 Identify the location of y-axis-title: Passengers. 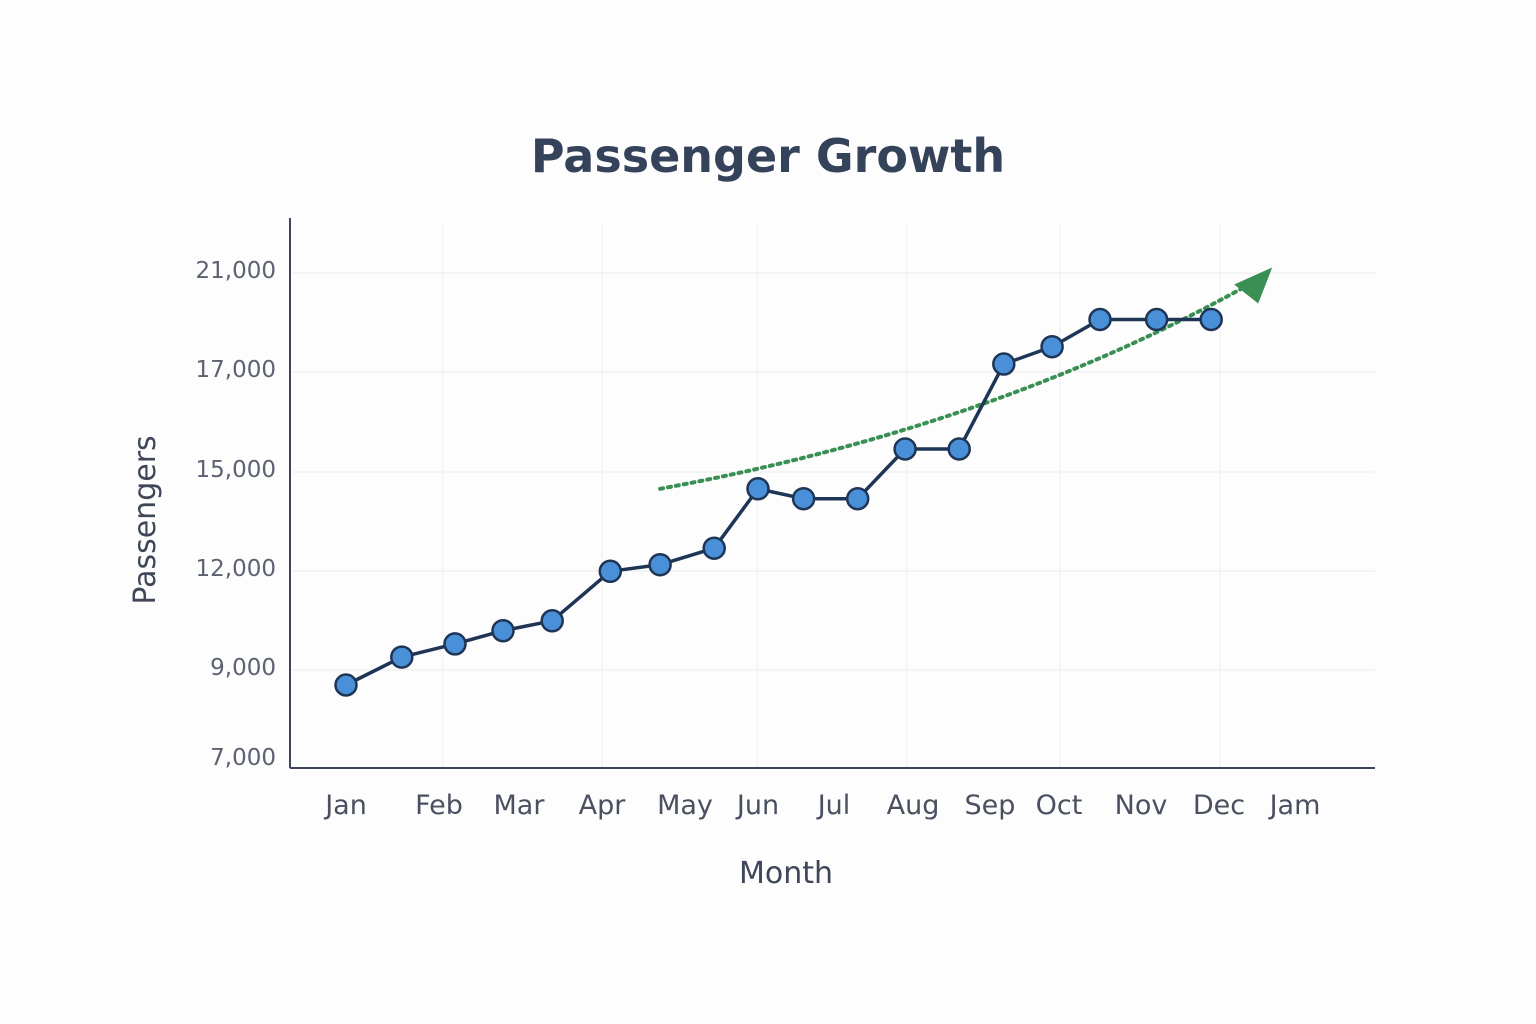
(145, 519).